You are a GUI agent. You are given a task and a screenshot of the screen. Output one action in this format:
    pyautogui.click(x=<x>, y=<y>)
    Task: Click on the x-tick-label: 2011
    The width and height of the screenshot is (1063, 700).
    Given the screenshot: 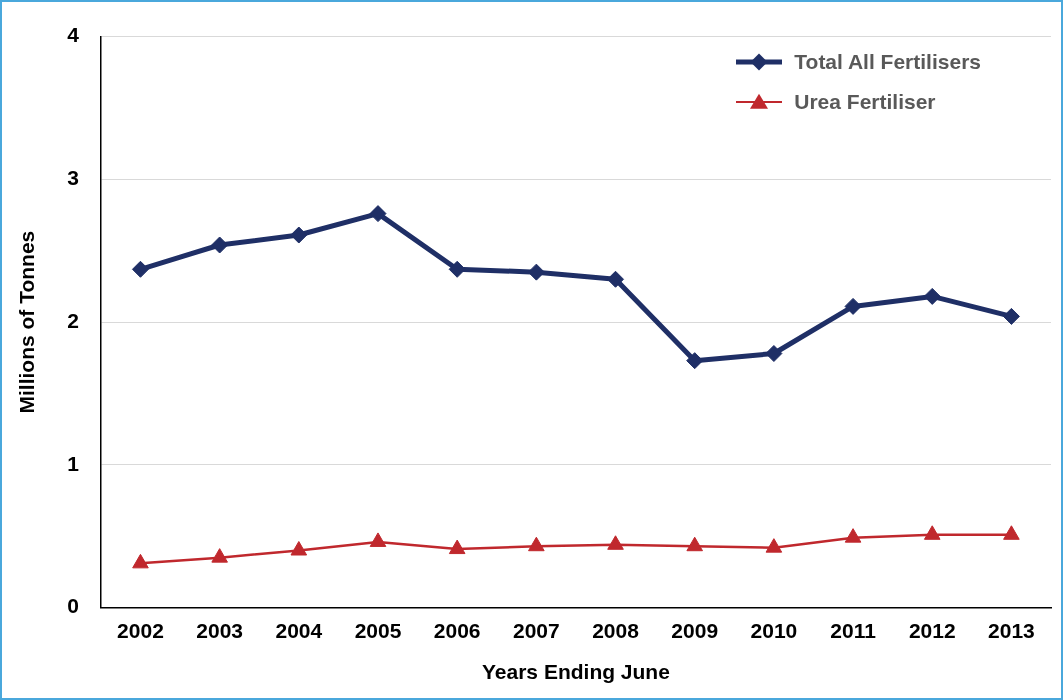 What is the action you would take?
    pyautogui.click(x=853, y=630)
    